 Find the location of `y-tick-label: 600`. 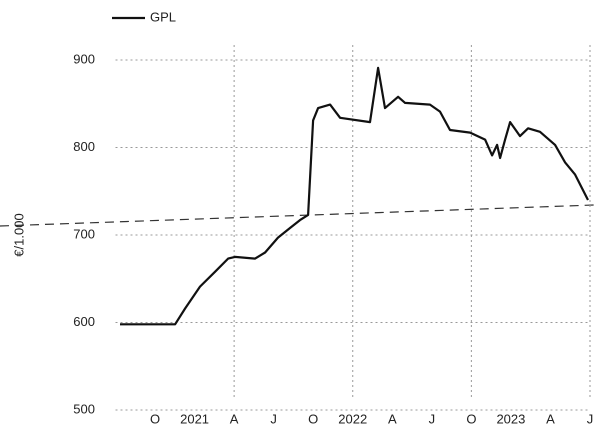

y-tick-label: 600 is located at coordinates (84, 321).